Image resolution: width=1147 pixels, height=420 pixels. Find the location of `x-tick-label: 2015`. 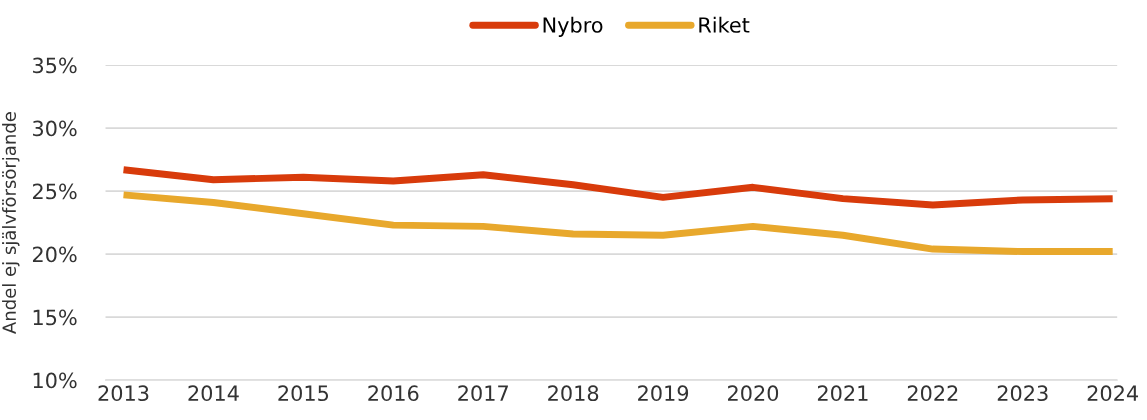

x-tick-label: 2015 is located at coordinates (303, 393).